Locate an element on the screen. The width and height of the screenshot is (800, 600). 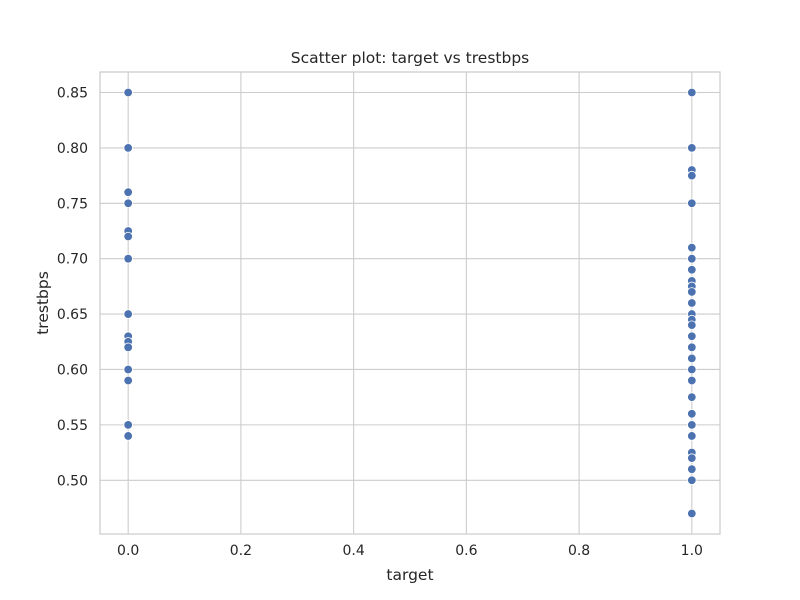
y-tick-label: 0.80 is located at coordinates (72, 149).